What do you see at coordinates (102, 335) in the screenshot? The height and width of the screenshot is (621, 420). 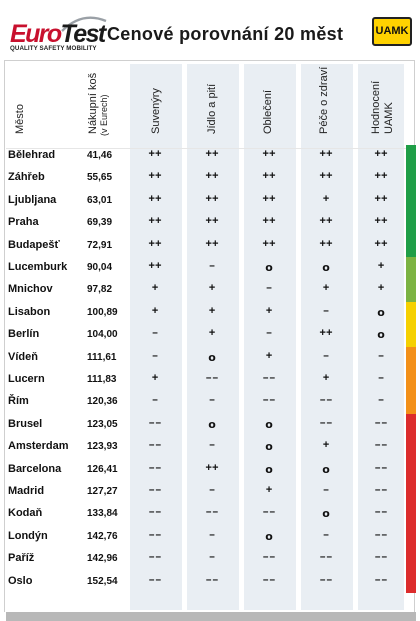 I see `basket-price: 104,00` at bounding box center [102, 335].